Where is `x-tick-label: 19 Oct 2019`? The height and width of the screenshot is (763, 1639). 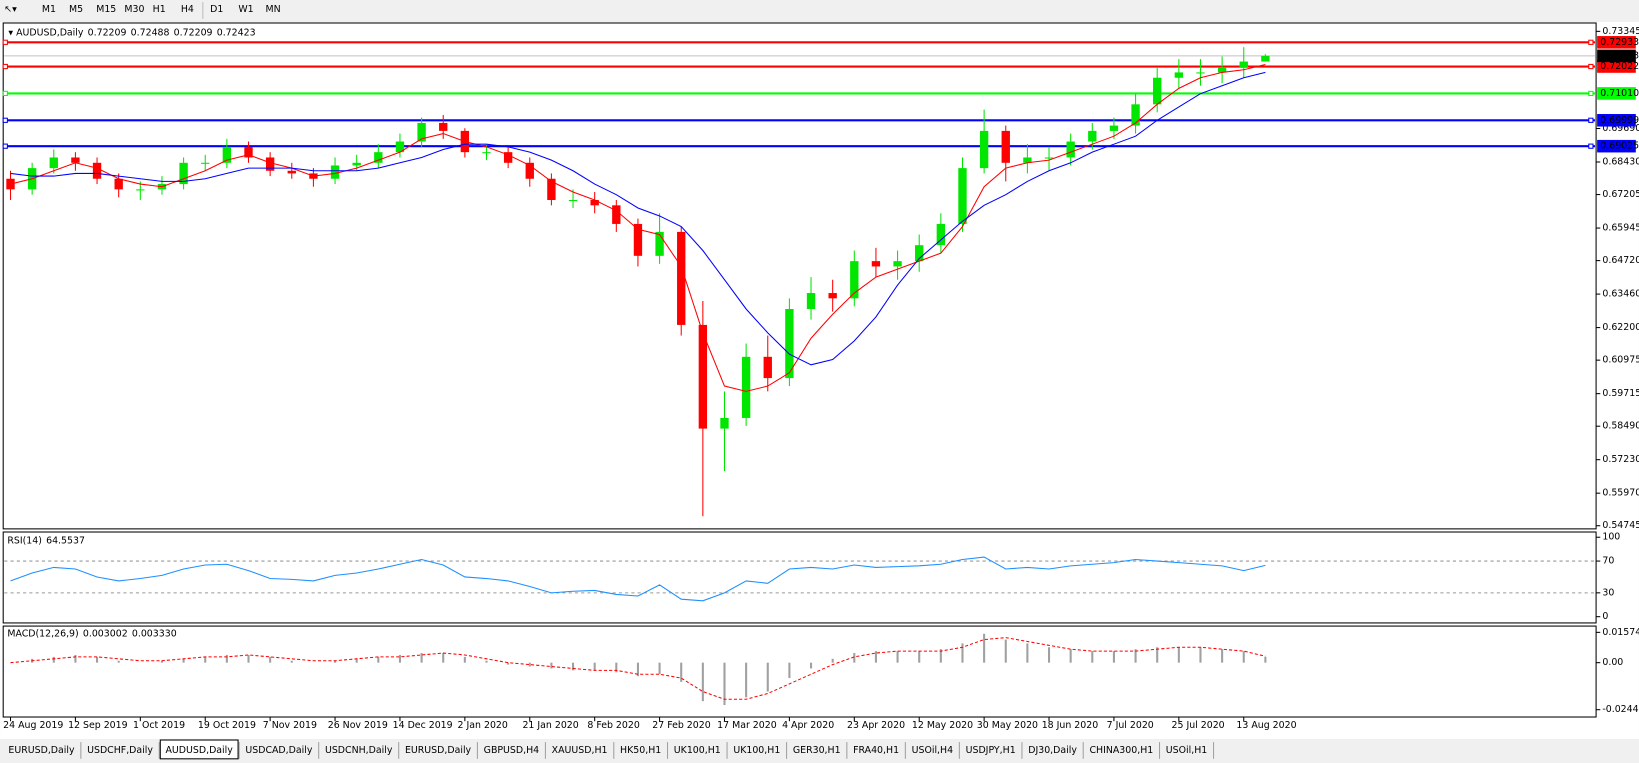 x-tick-label: 19 Oct 2019 is located at coordinates (227, 725).